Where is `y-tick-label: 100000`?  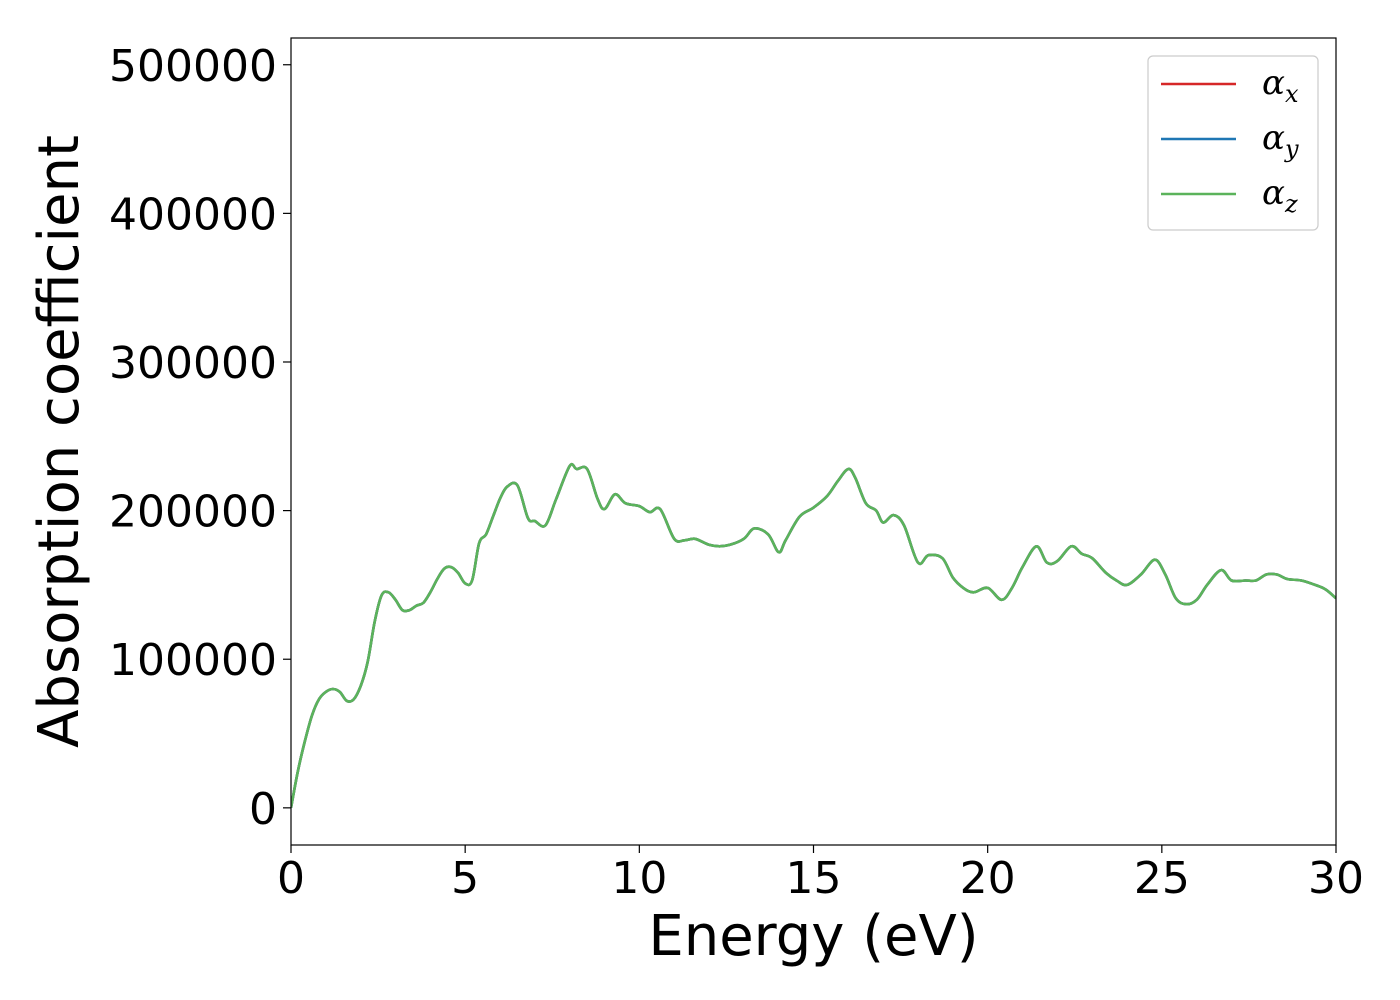
y-tick-label: 100000 is located at coordinates (193, 660).